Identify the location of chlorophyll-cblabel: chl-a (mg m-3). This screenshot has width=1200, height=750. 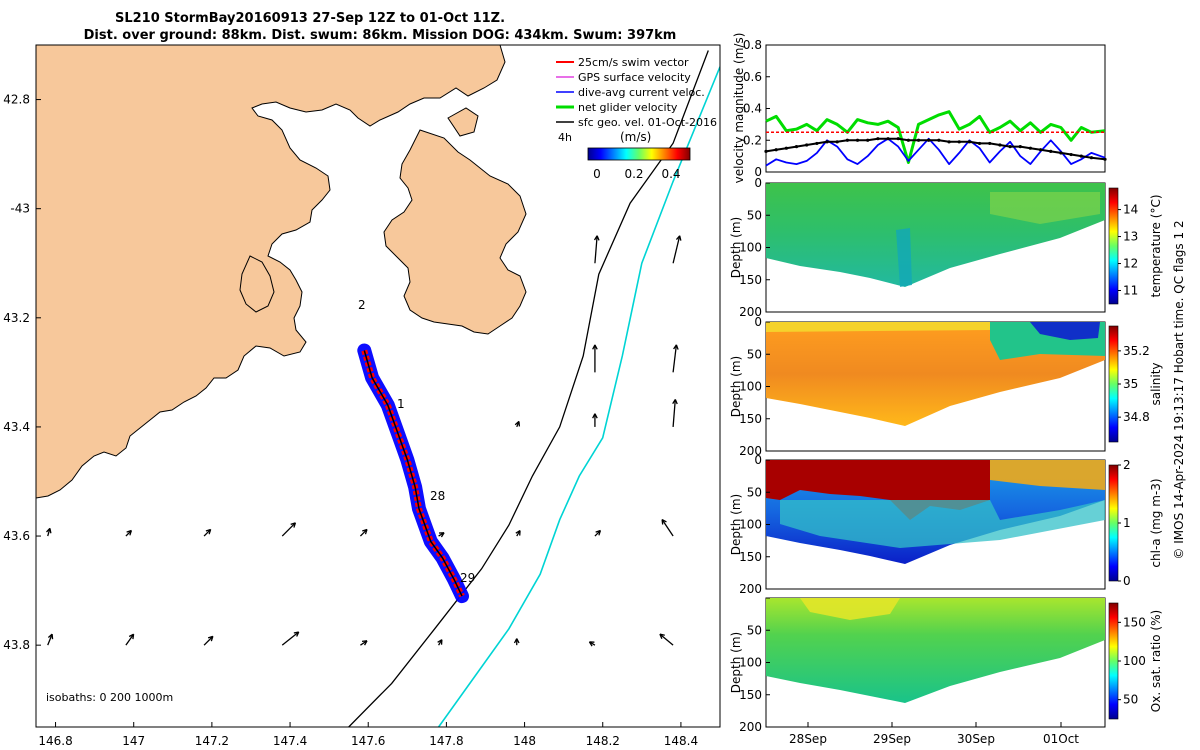
(1156, 522).